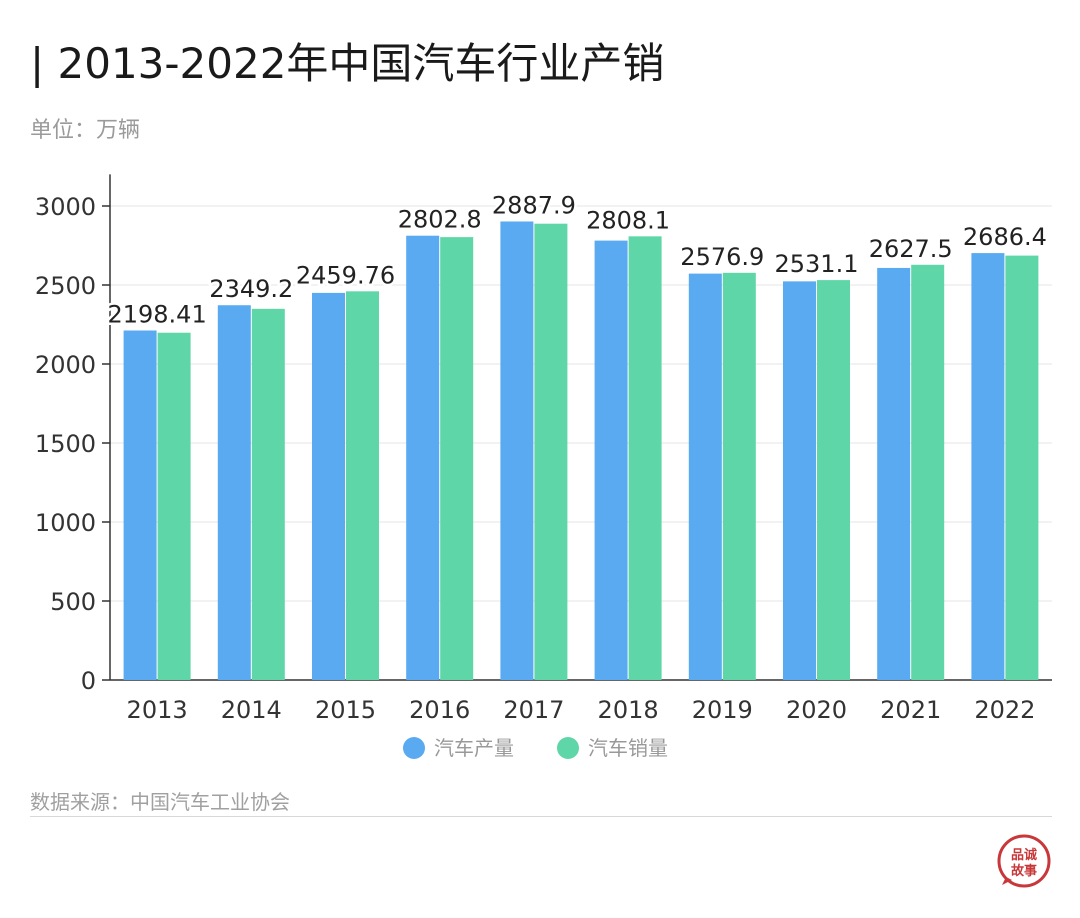  I want to click on data-label: 2808.1, so click(628, 220).